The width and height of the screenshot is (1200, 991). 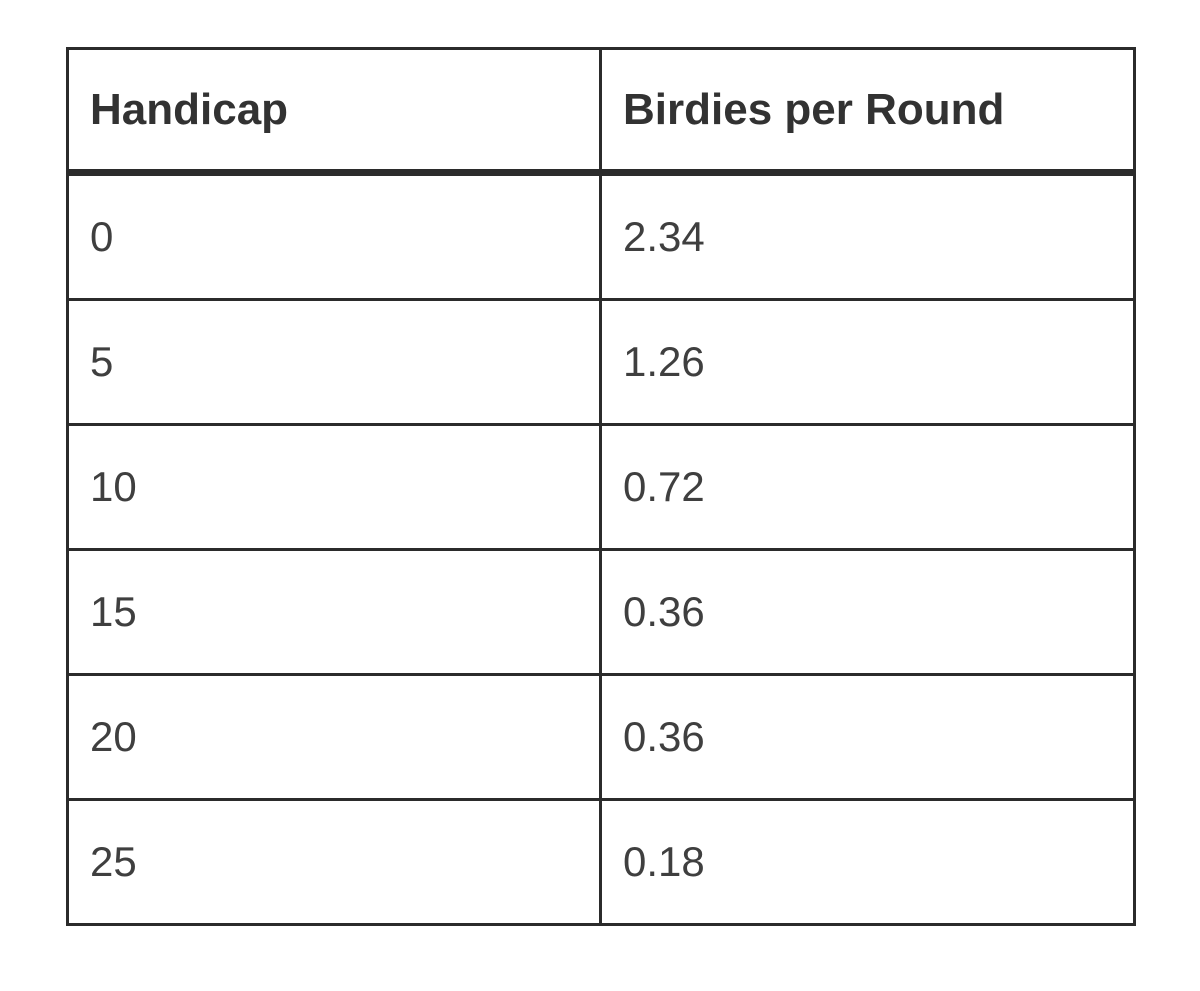 I want to click on table-row: 15 0.36, so click(x=601, y=612).